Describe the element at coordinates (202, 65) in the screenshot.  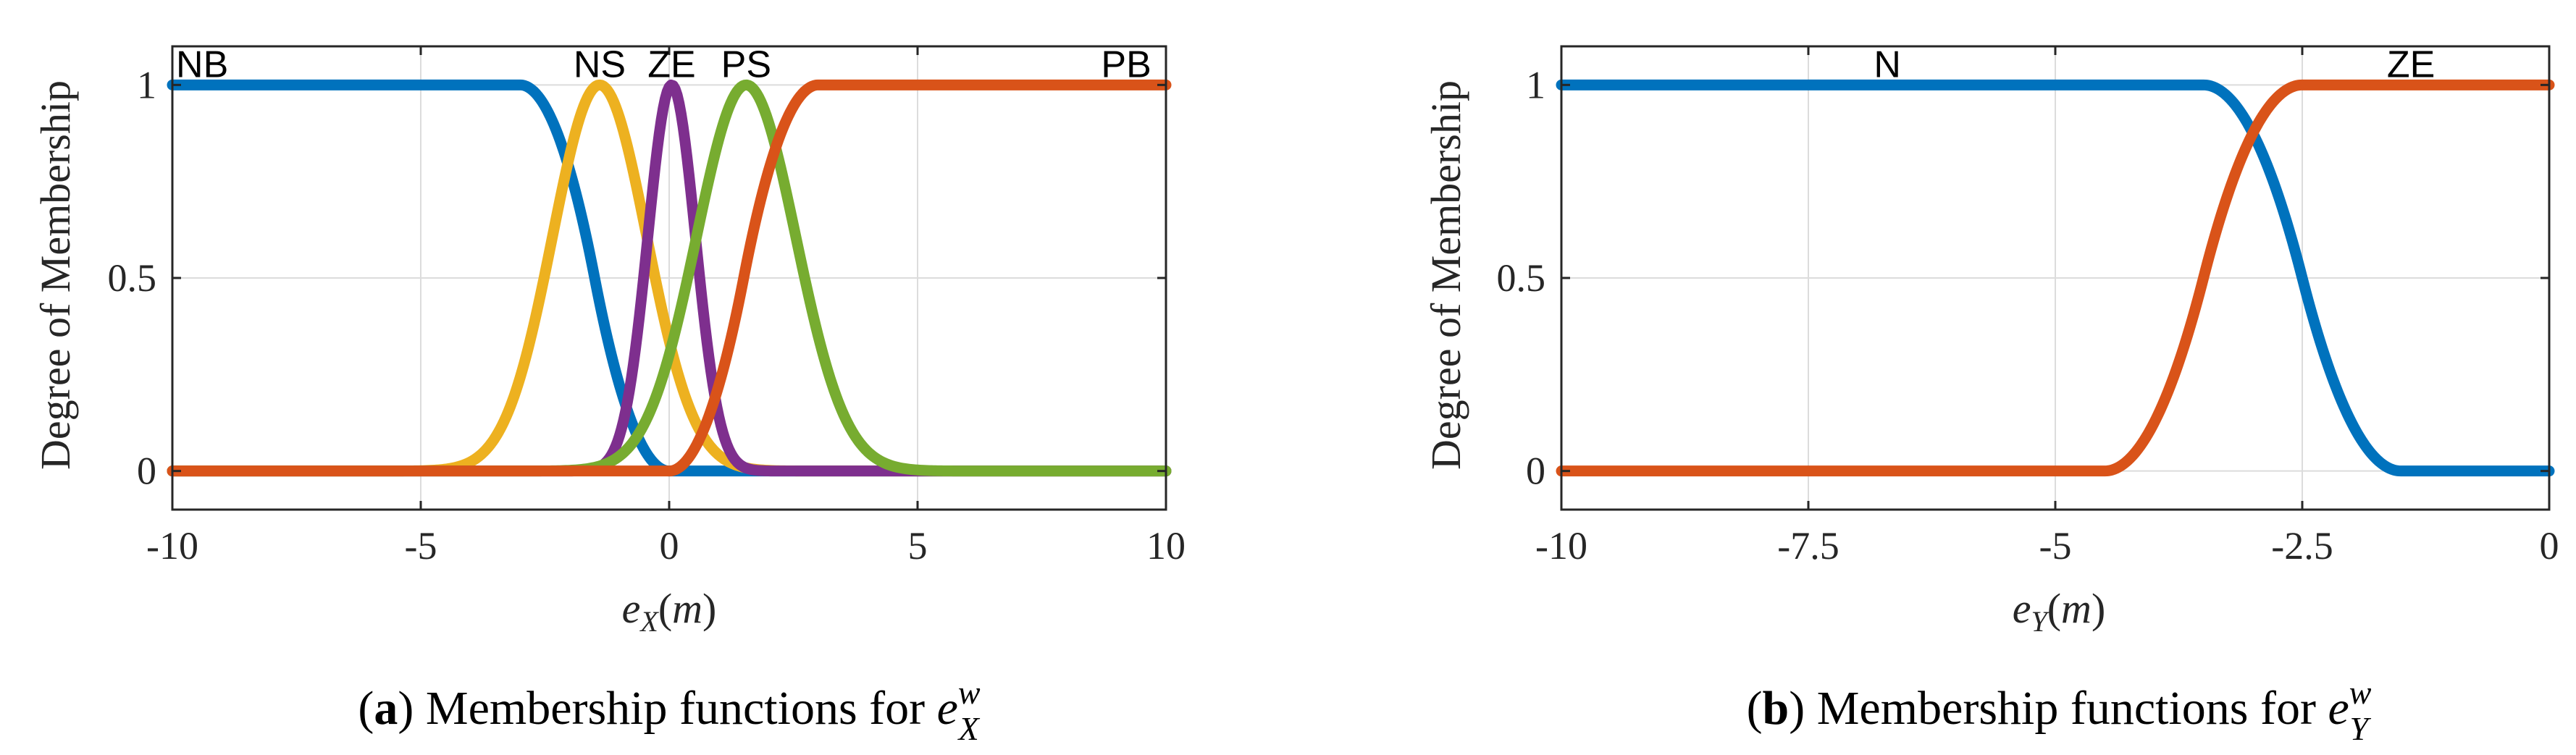
I see `series-label-nb: NB` at that location.